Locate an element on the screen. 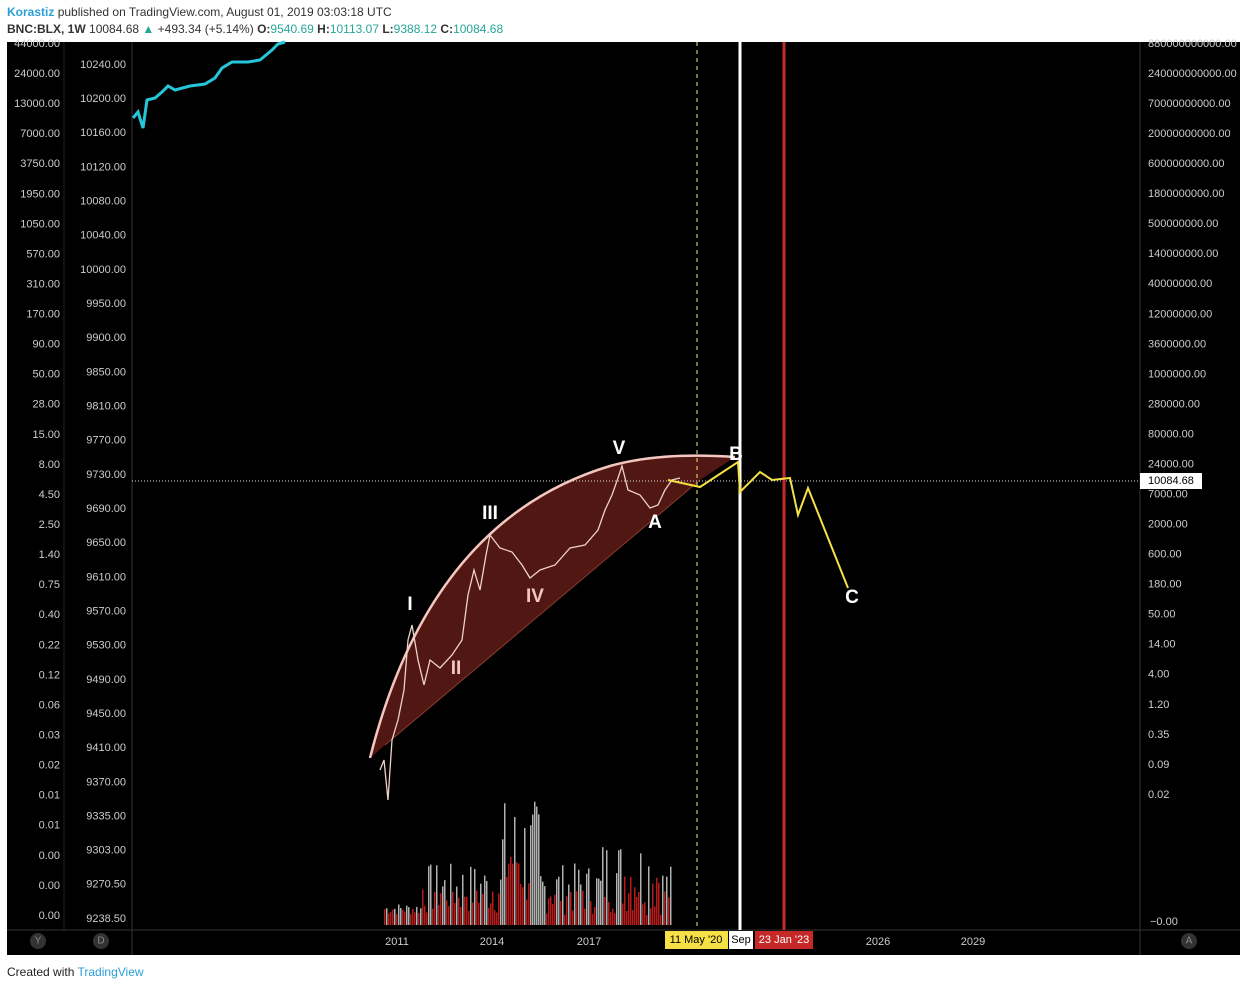 The height and width of the screenshot is (991, 1248). y-tick-label: 9238.50 is located at coordinates (106, 919).